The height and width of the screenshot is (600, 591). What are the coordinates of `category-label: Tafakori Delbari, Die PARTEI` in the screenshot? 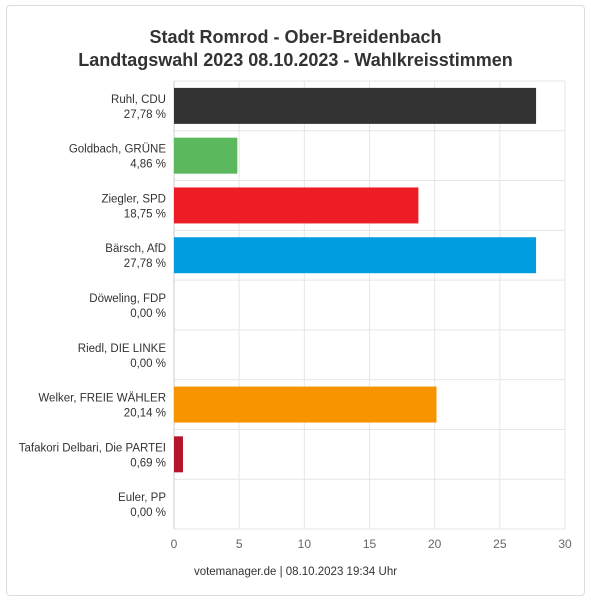 It's located at (92, 448).